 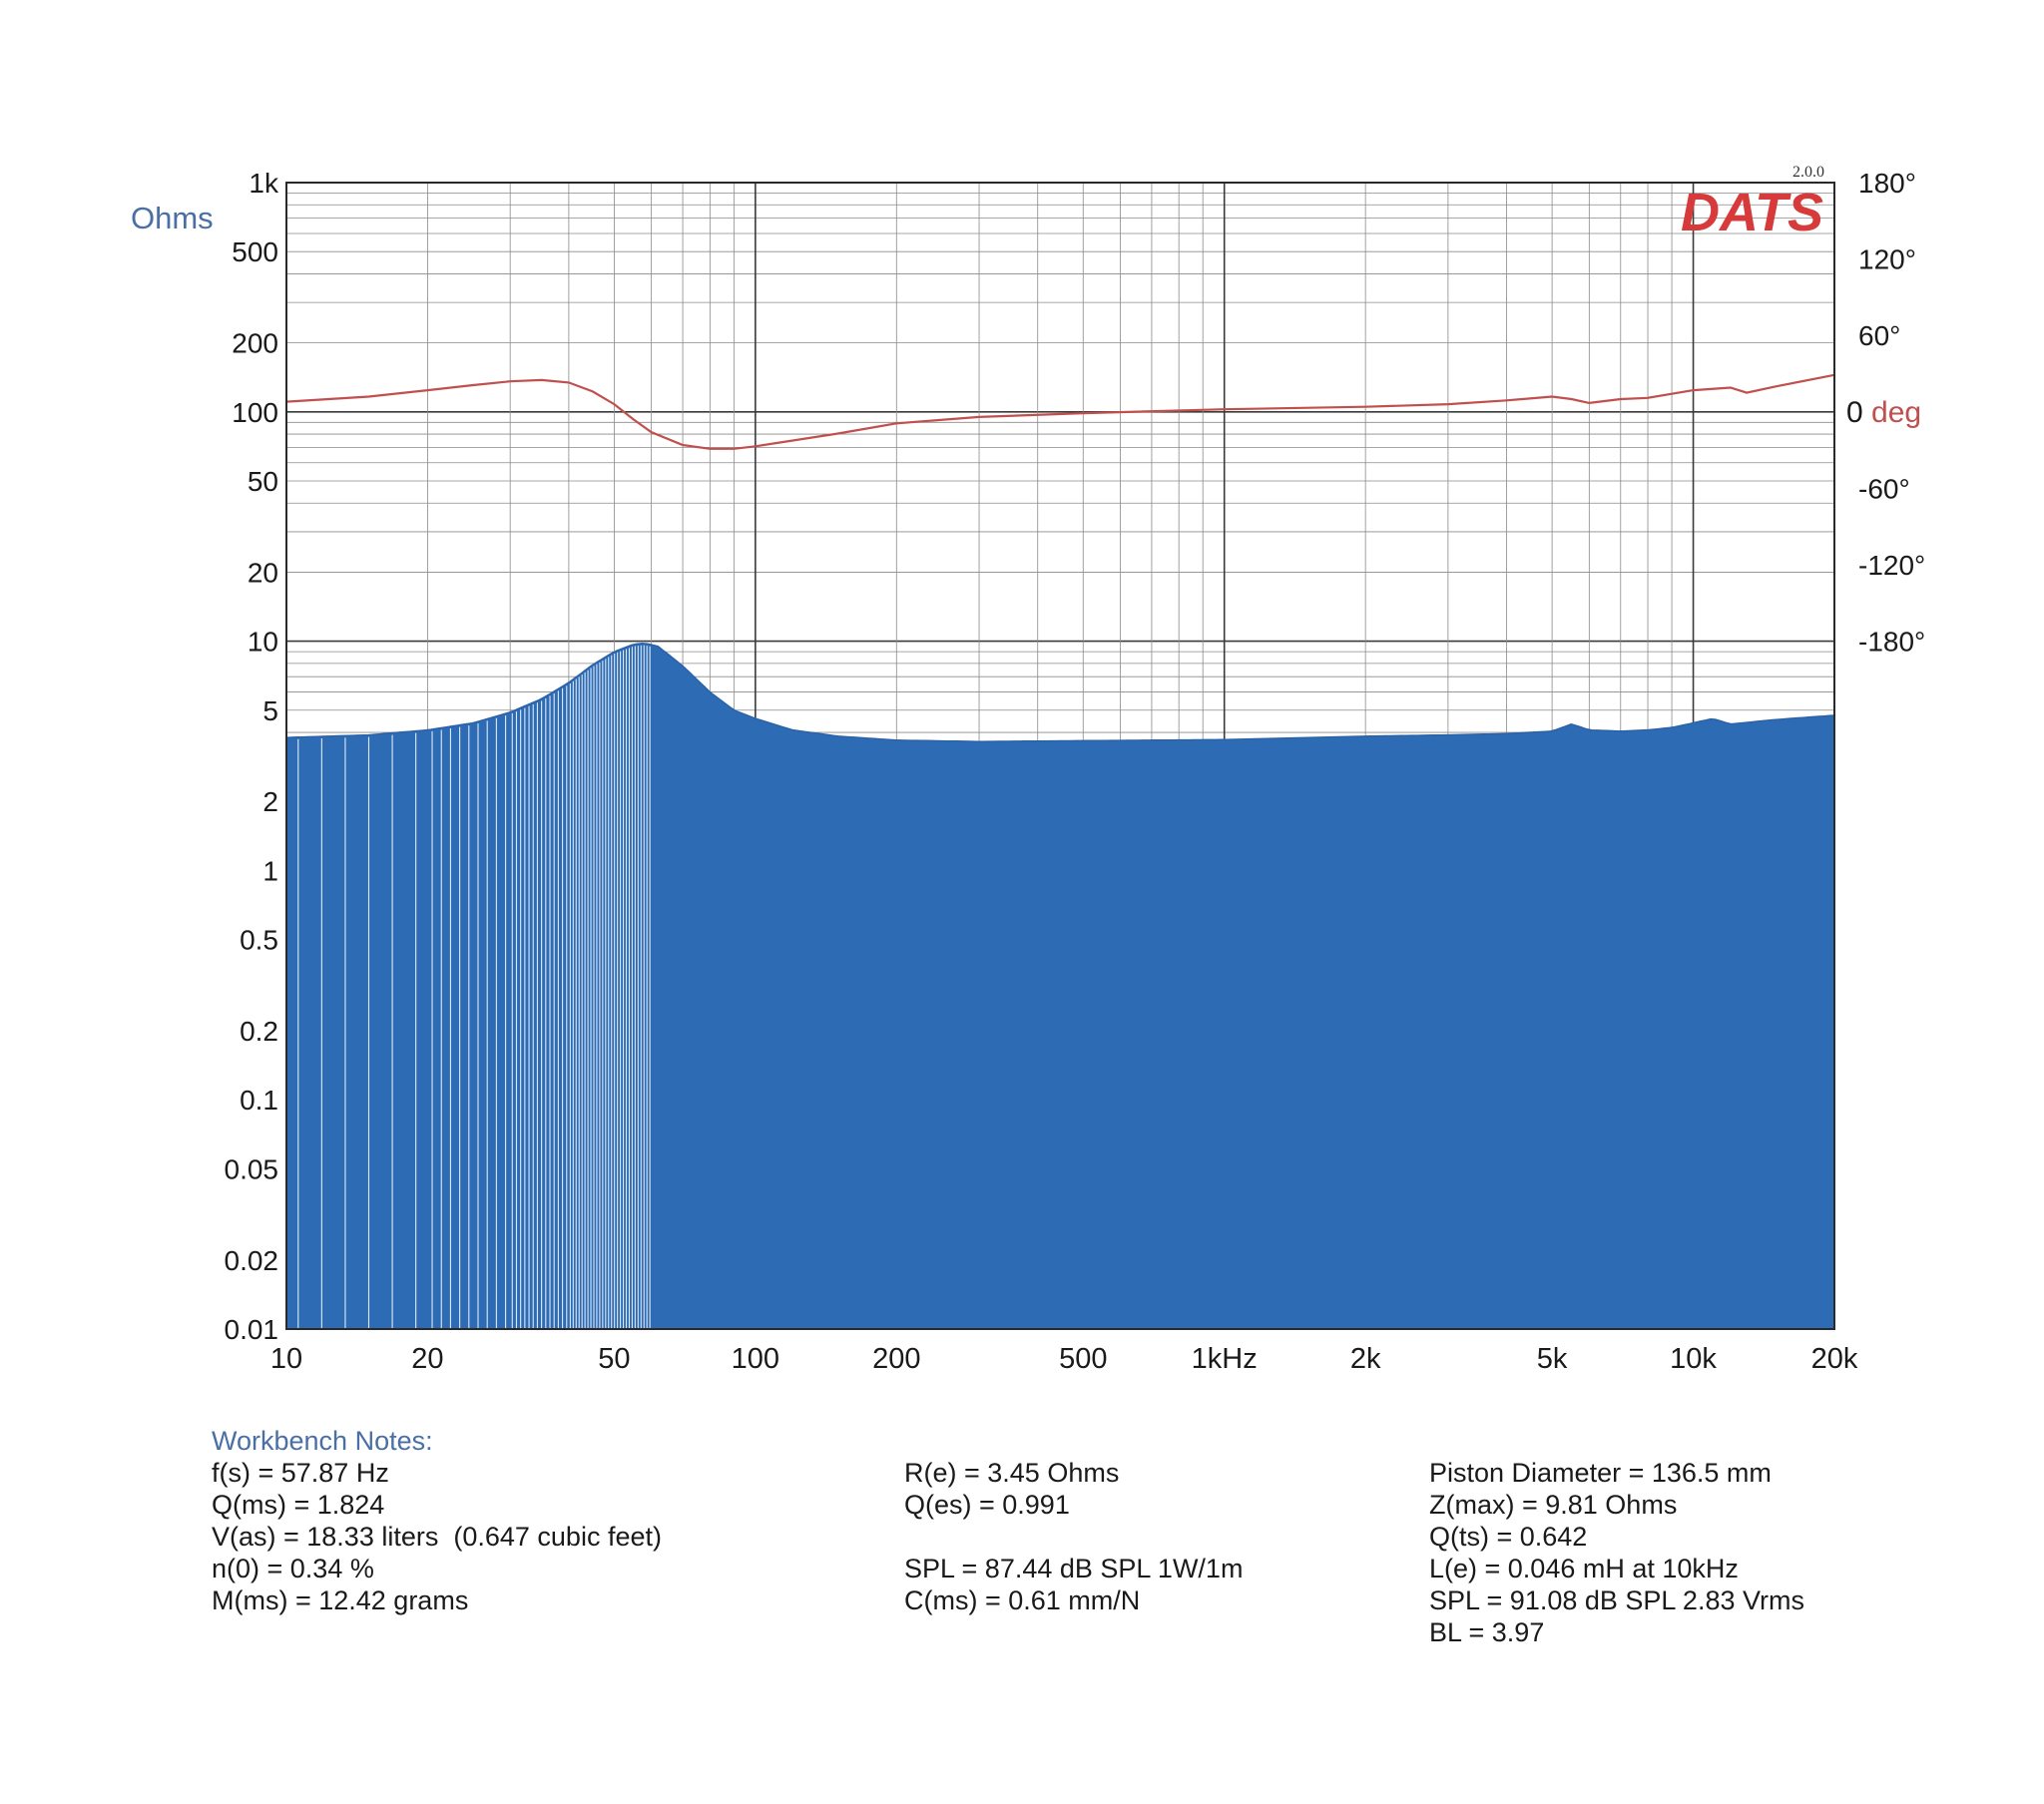 What do you see at coordinates (1600, 1473) in the screenshot?
I see `note-piston-diameter: Piston Diameter = 136.5 mm` at bounding box center [1600, 1473].